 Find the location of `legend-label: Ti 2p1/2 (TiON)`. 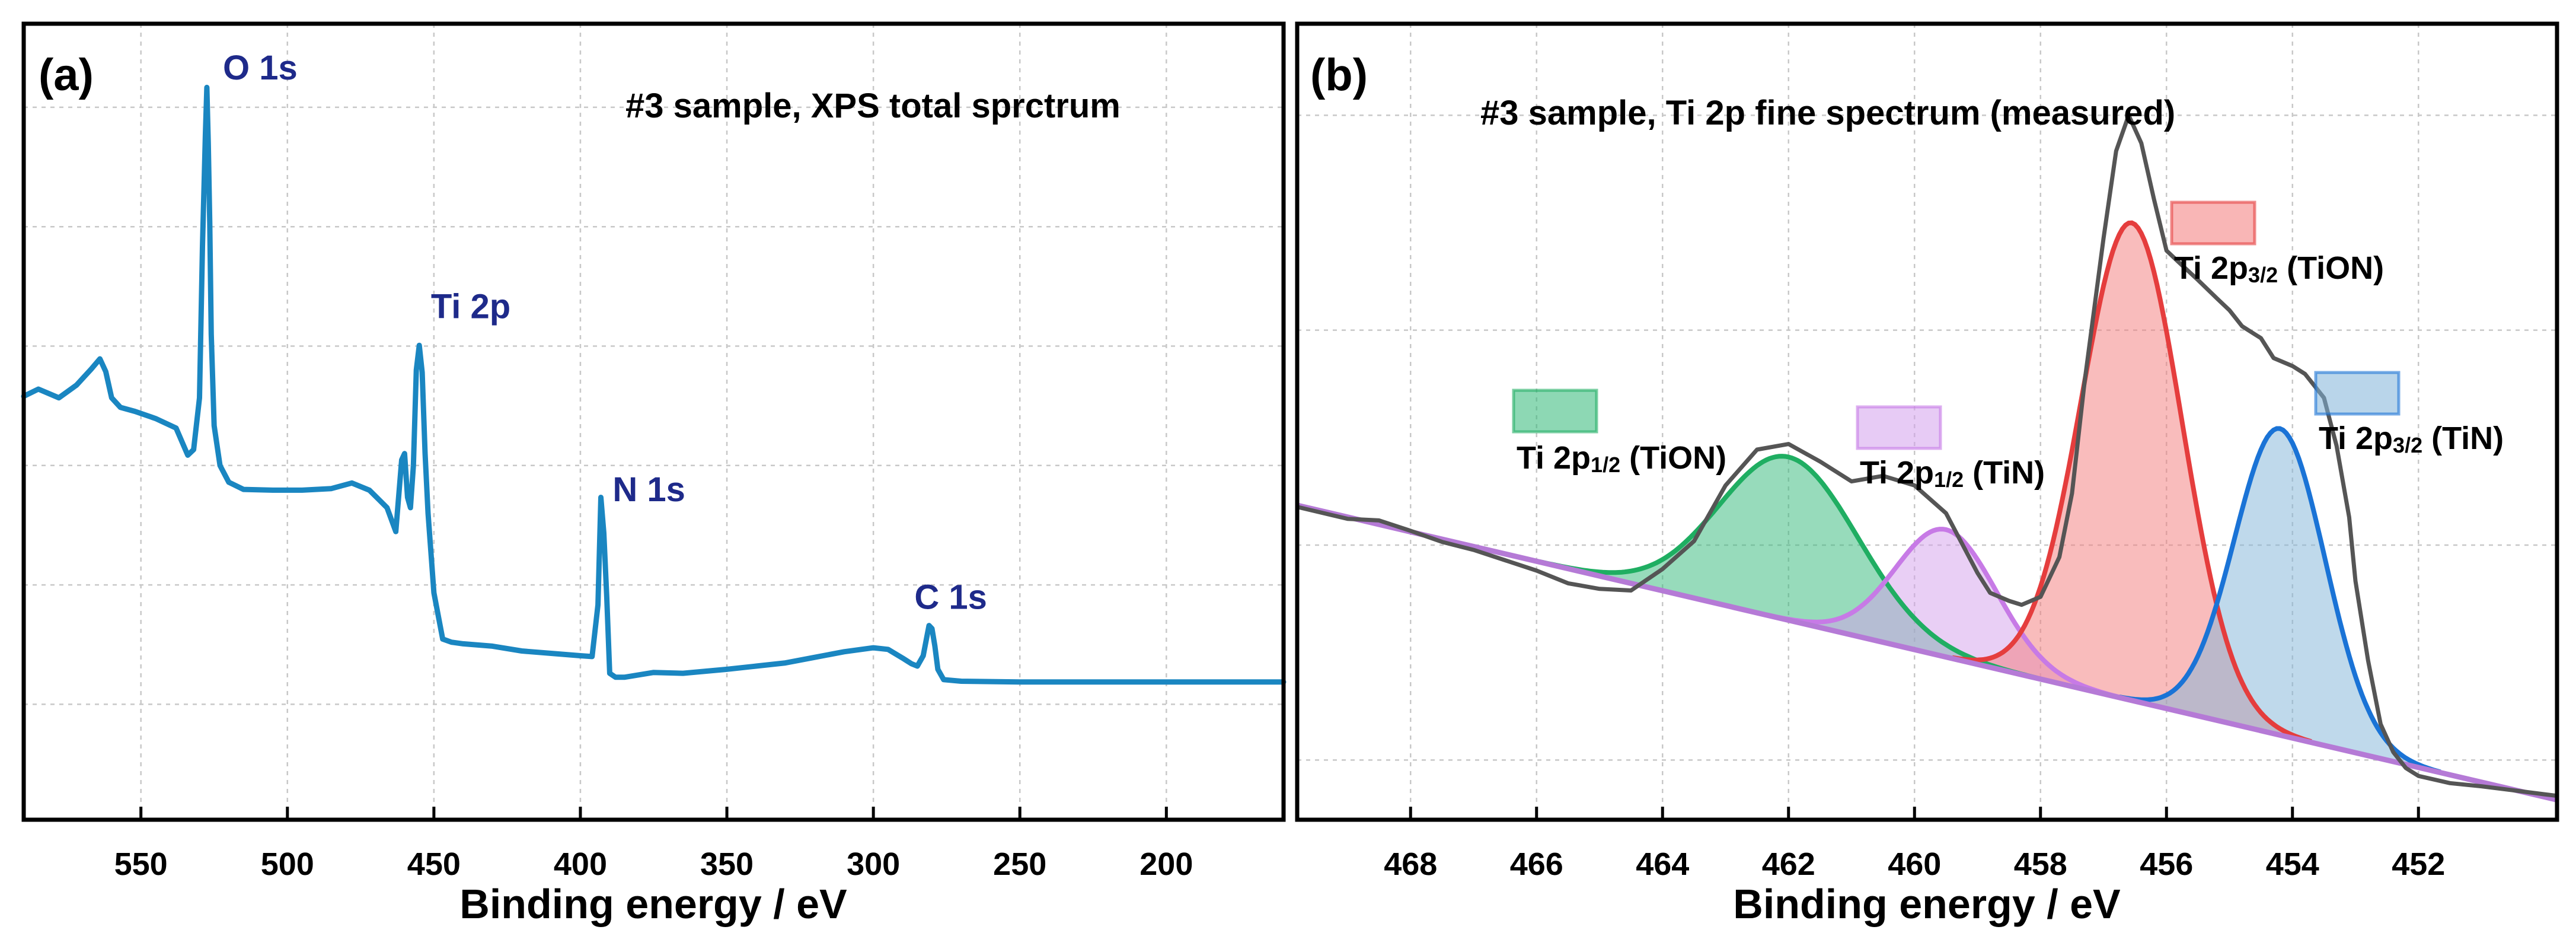

legend-label: Ti 2p1/2 (TiON) is located at coordinates (1621, 458).